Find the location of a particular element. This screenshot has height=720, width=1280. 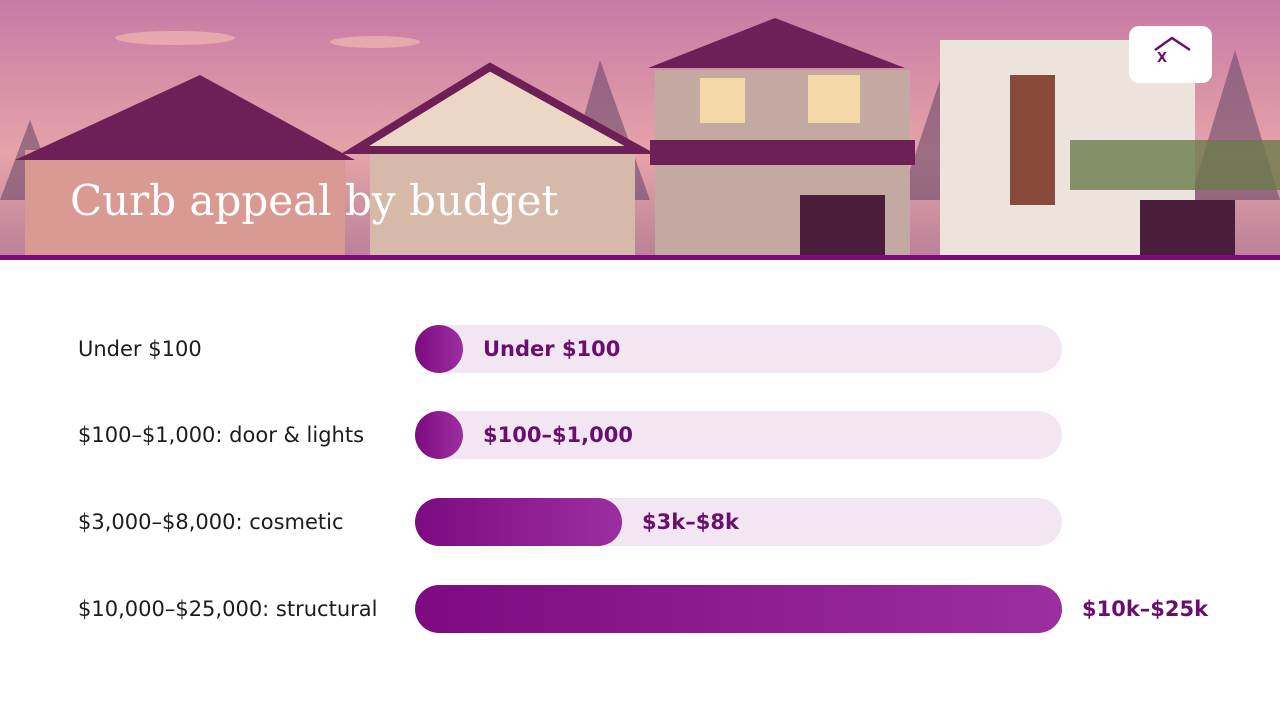

value-label: Under $100 is located at coordinates (551, 349).